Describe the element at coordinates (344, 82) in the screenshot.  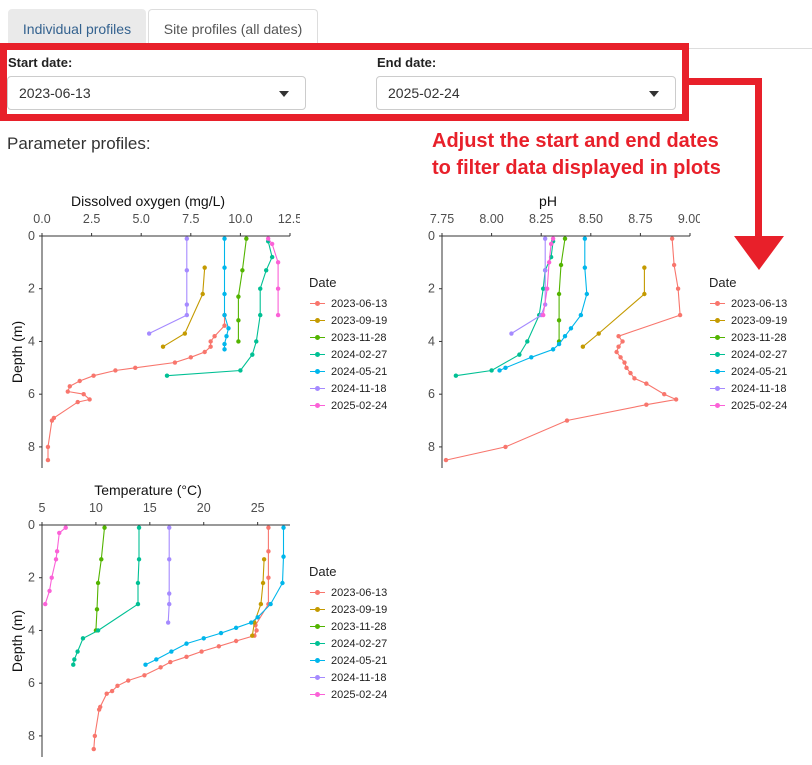
I see `filter-highlight-box` at that location.